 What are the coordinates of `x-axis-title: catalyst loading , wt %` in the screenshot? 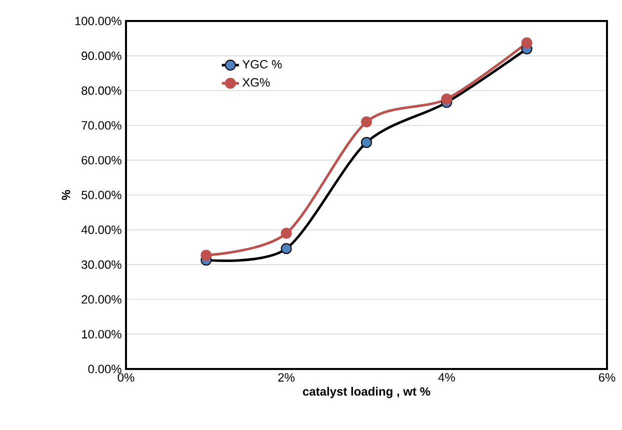 It's located at (366, 392).